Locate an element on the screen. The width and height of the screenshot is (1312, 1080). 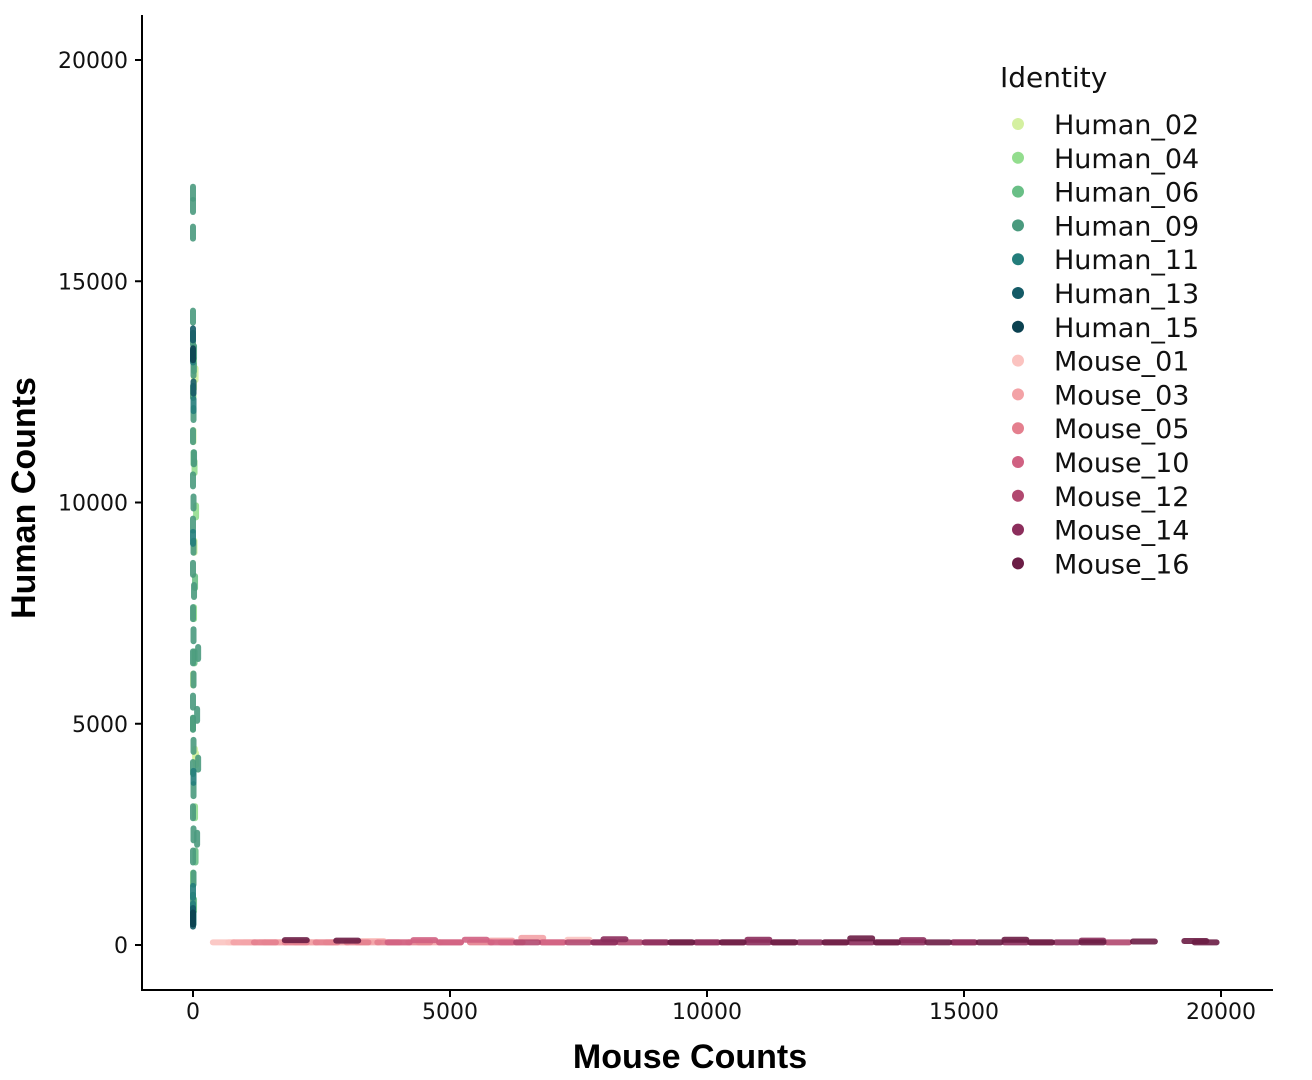
y-tick-label: 15000 is located at coordinates (93, 282).